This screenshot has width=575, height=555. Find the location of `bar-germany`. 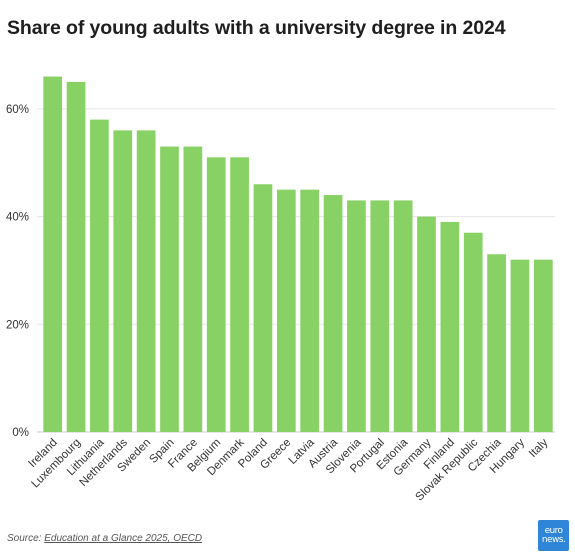

bar-germany is located at coordinates (426, 324).